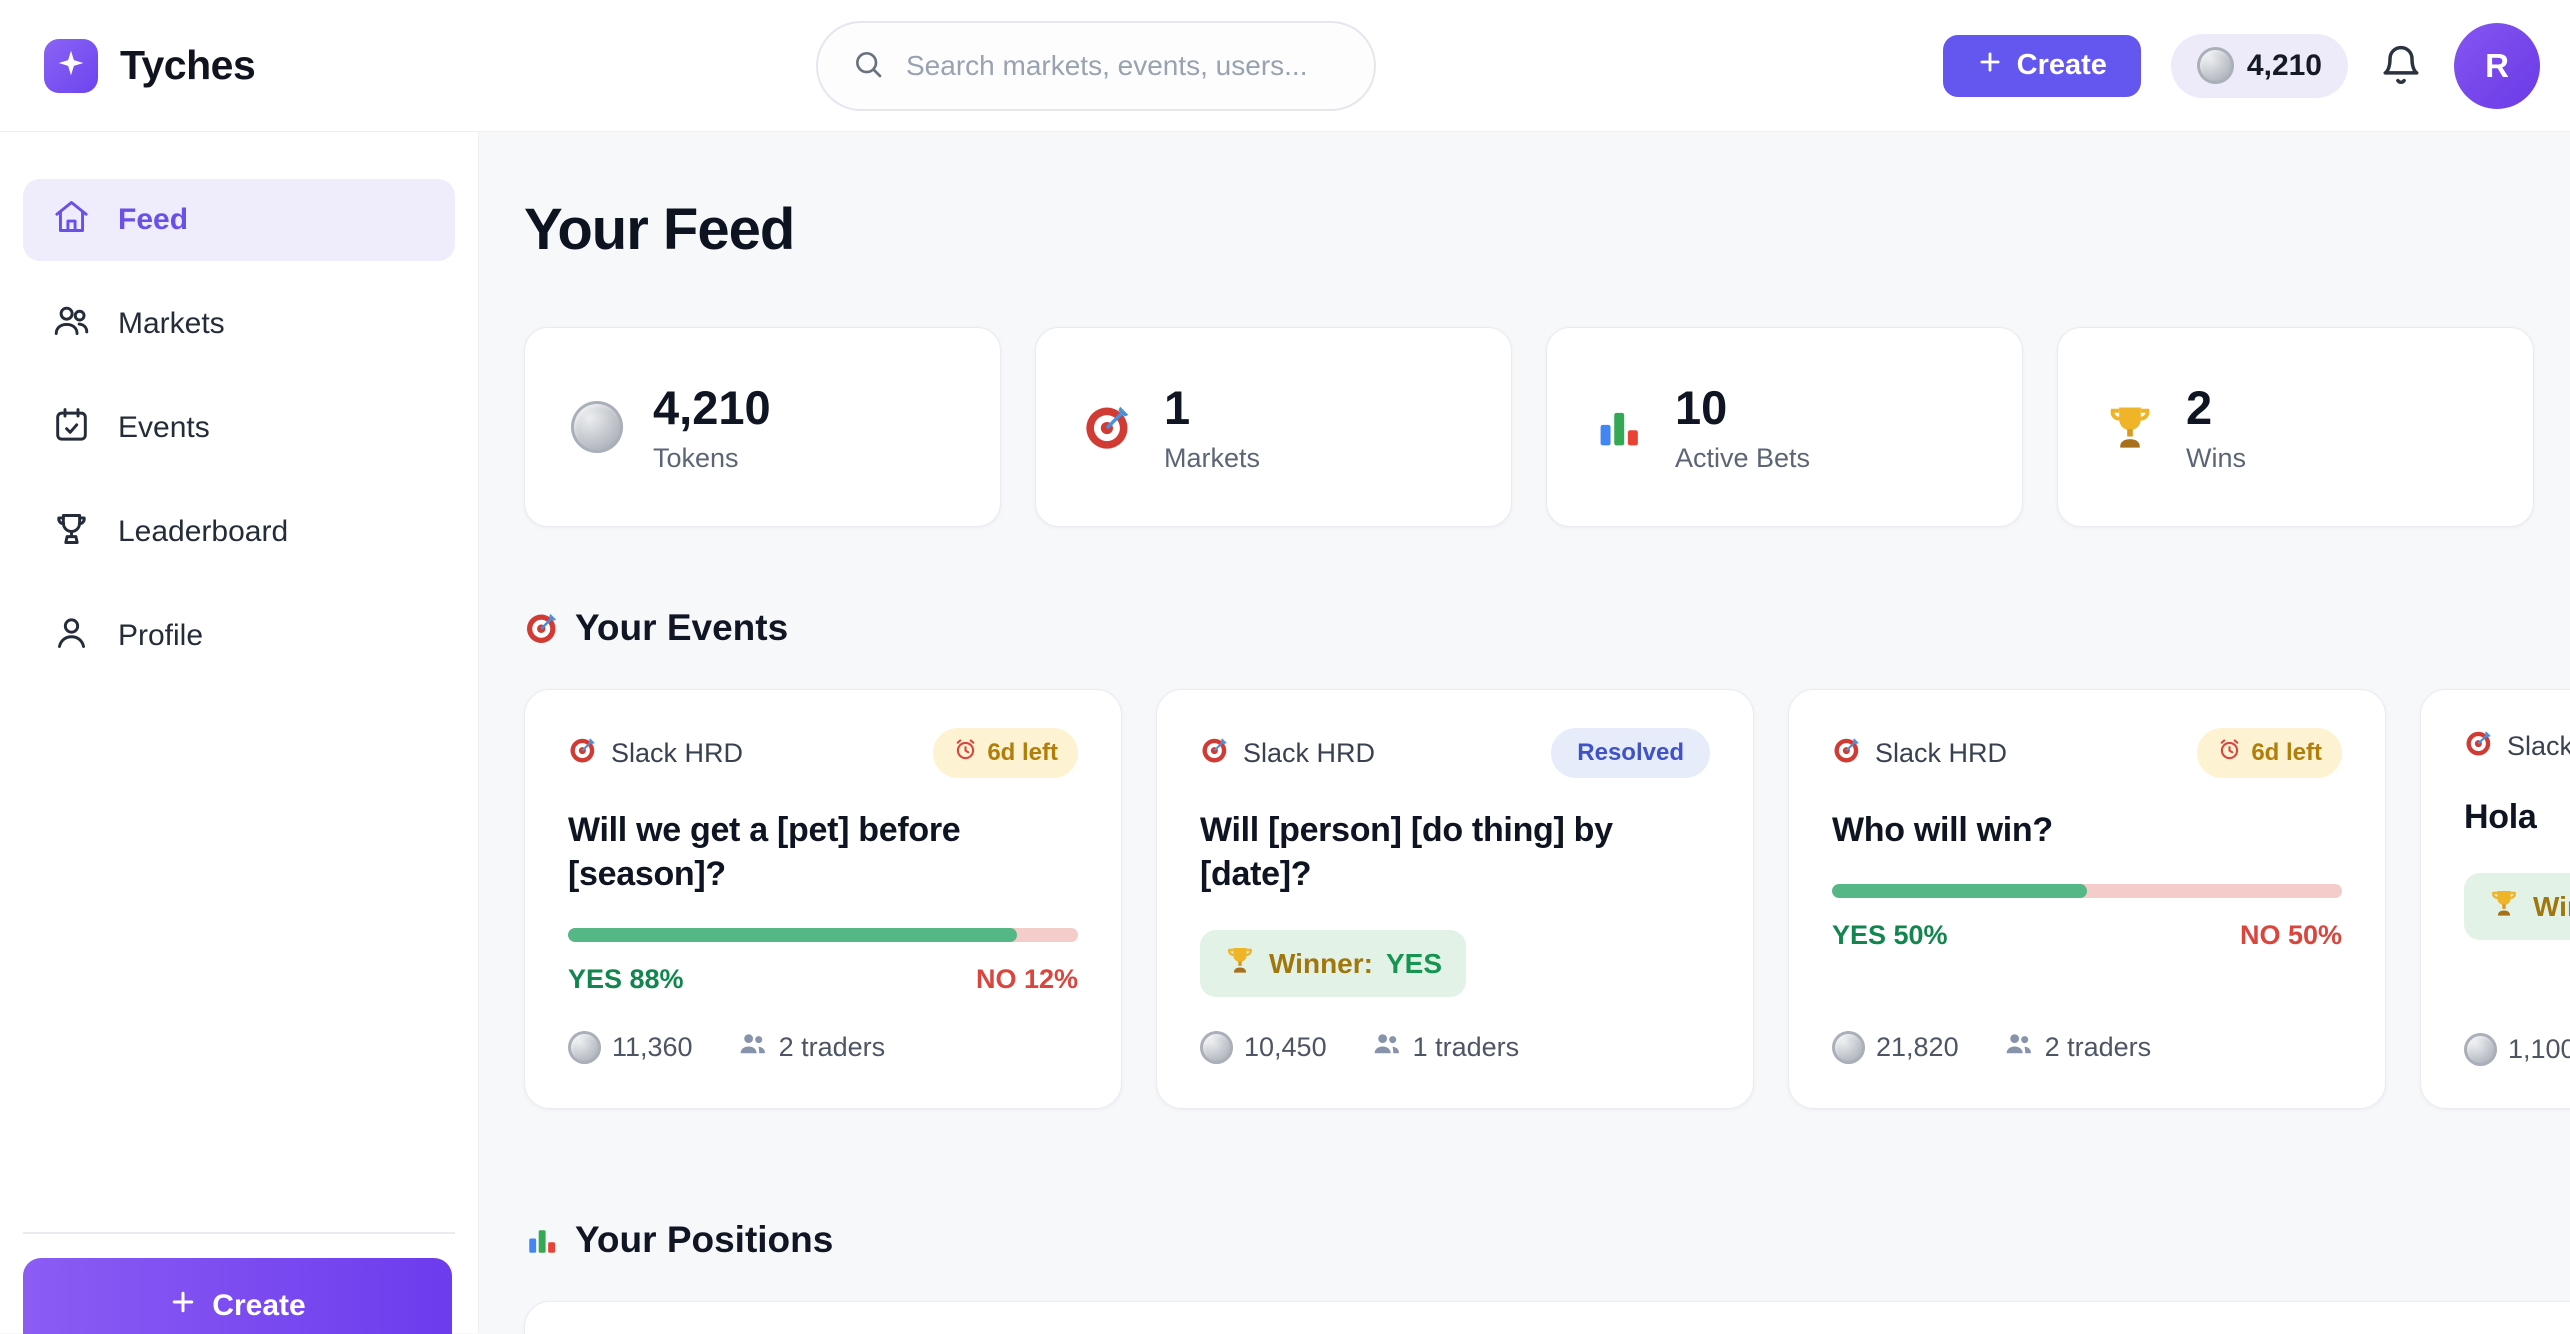  I want to click on stat-label: Wins, so click(2216, 458).